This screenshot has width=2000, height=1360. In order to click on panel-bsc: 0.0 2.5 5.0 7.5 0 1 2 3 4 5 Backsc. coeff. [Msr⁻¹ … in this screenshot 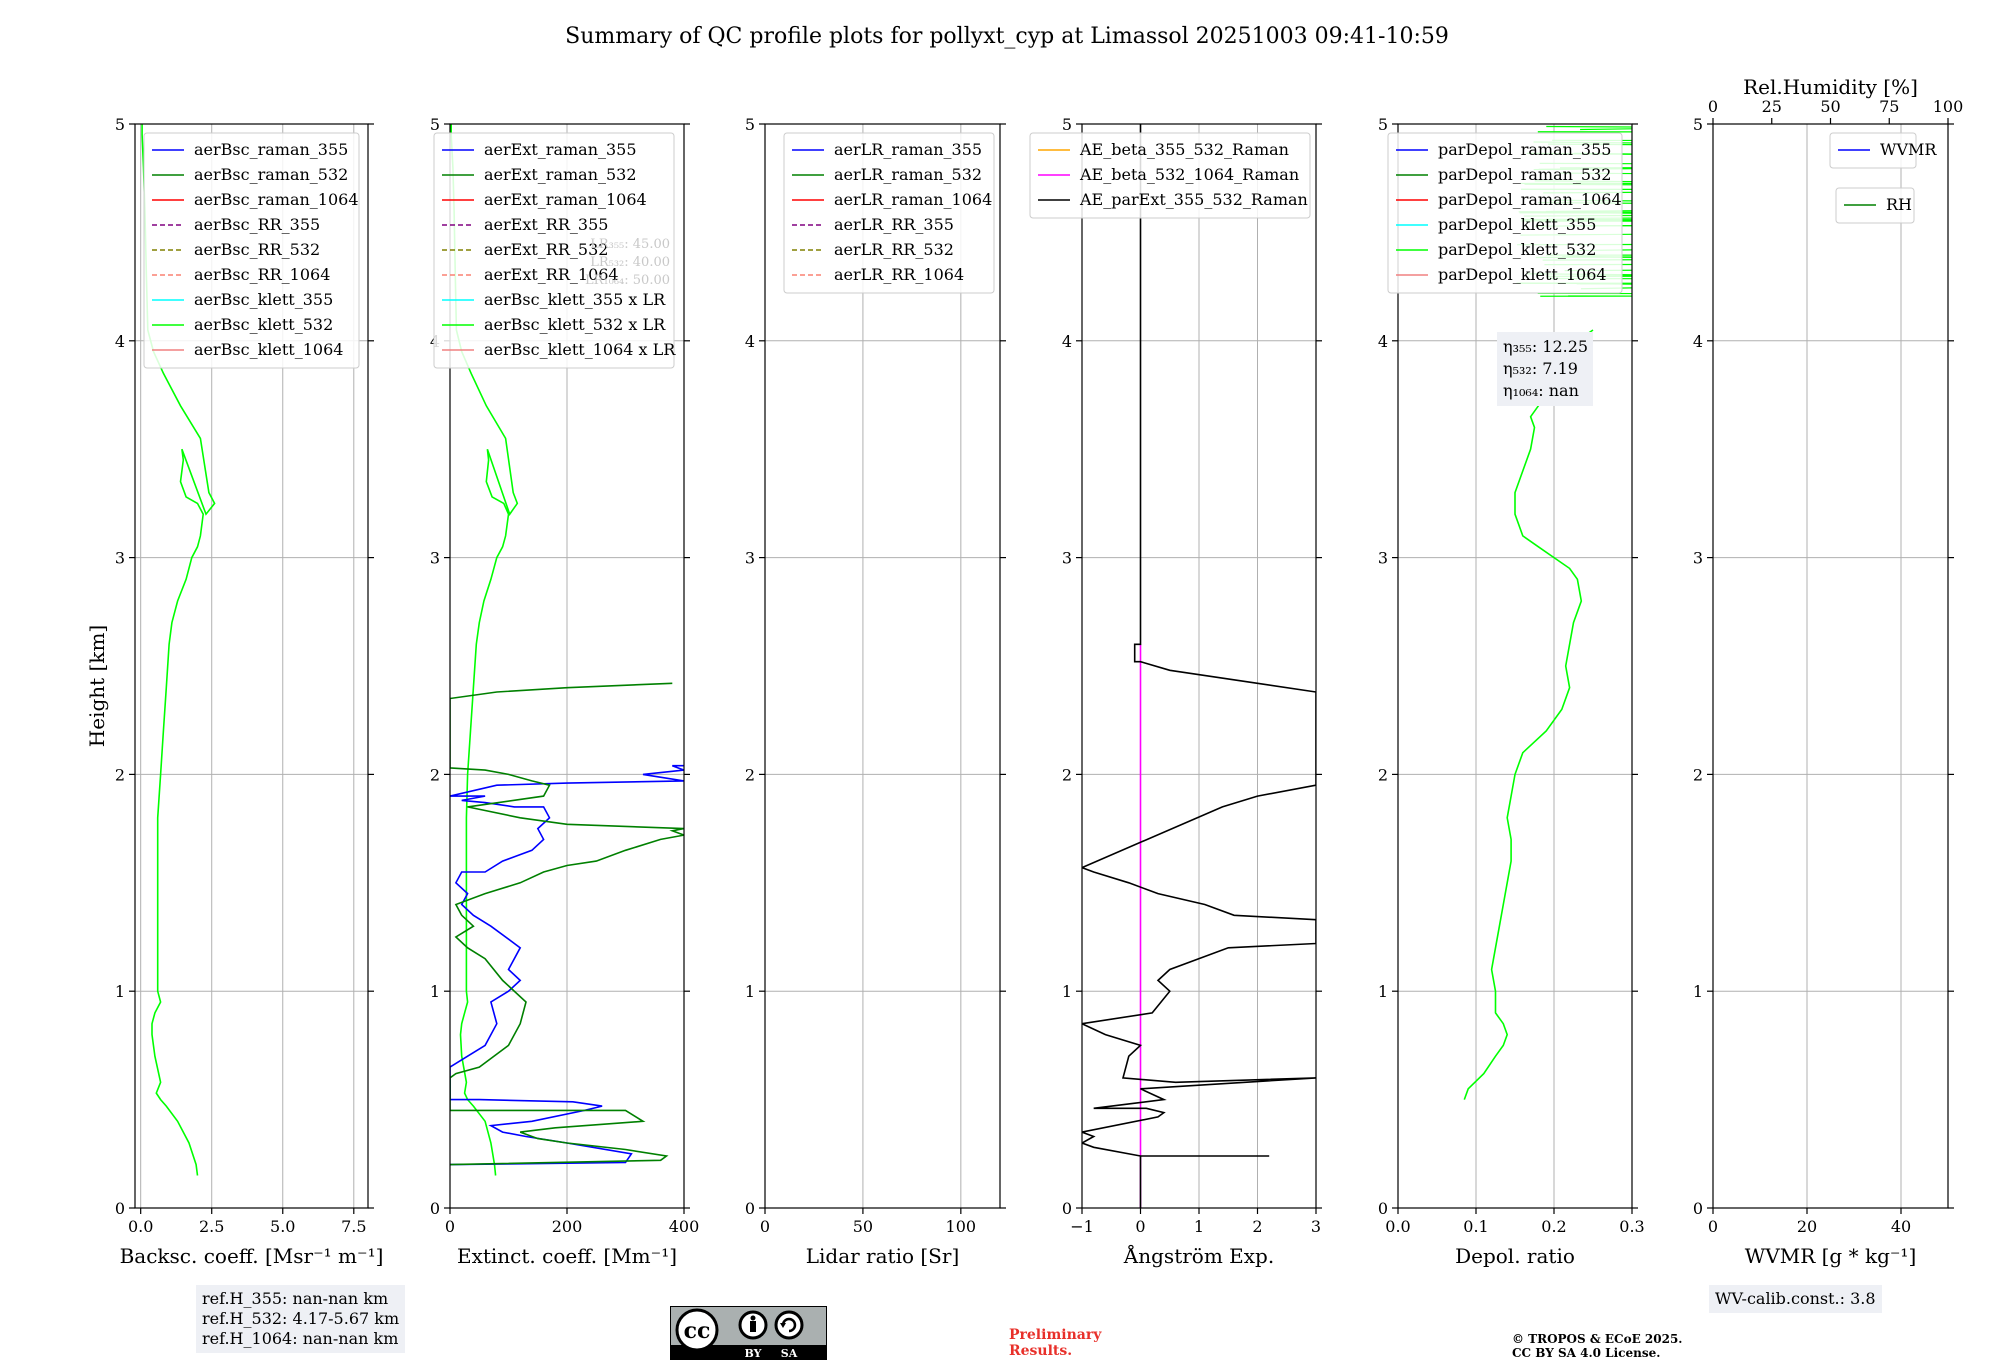, I will do `click(249, 691)`.